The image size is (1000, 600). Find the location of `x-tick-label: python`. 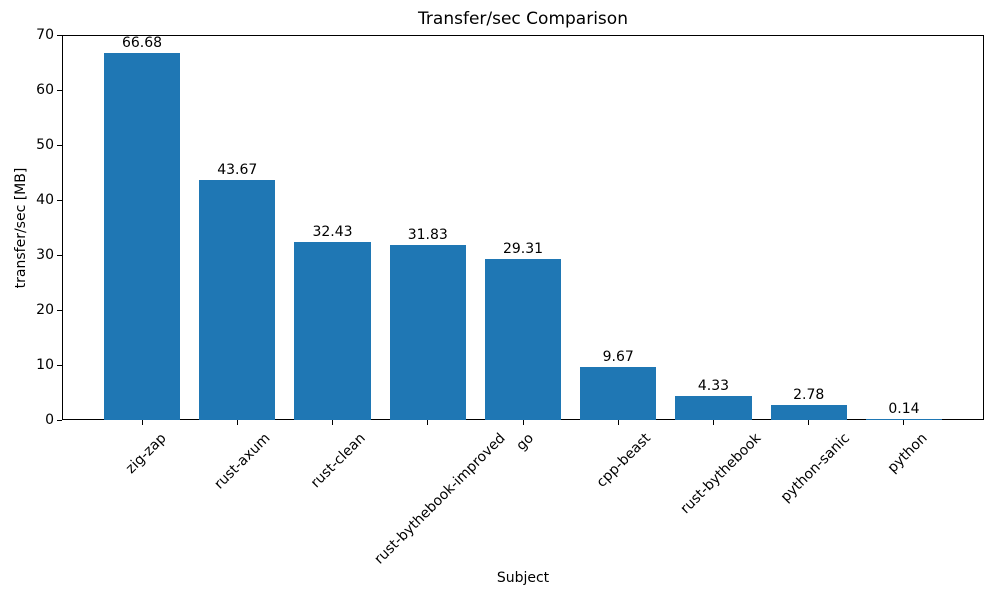

x-tick-label: python is located at coordinates (907, 453).